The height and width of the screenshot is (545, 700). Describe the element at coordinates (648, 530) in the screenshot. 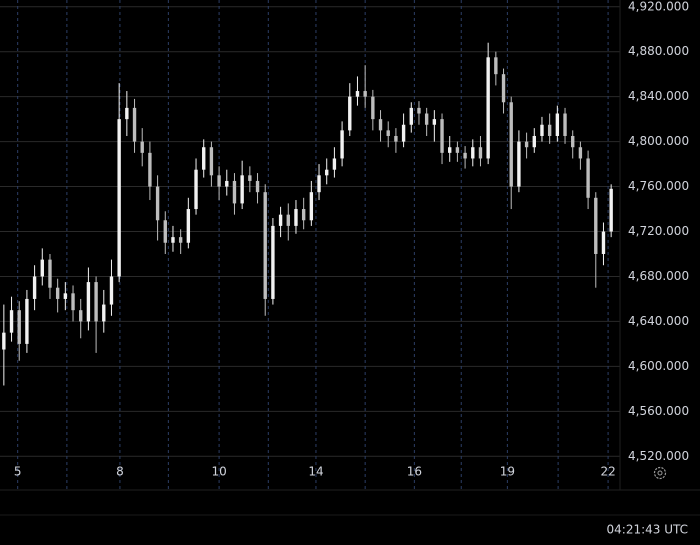

I see `status-time: 04:21:43 UTC` at that location.